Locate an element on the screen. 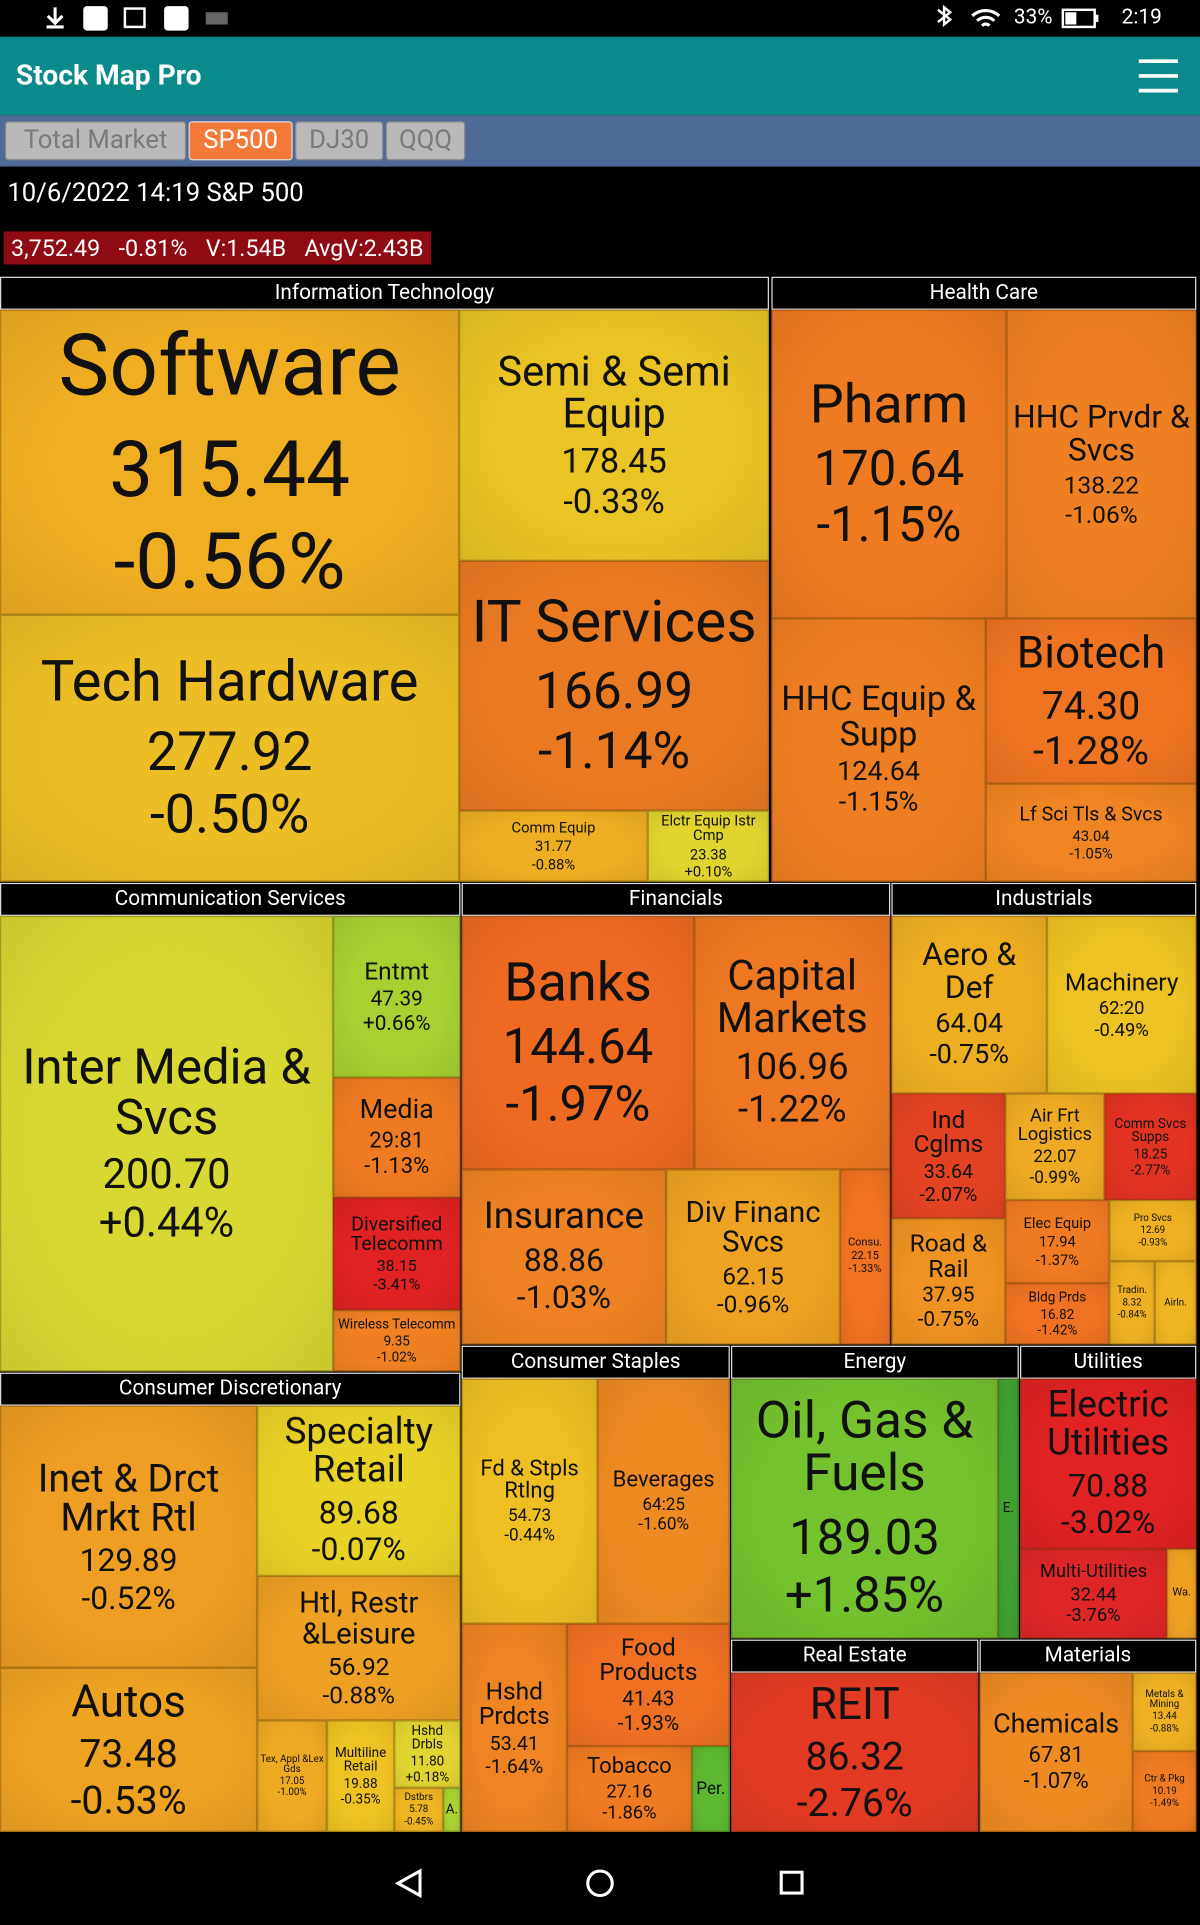  sector-tile: Comm Equip 31.77 -0.88% is located at coordinates (553, 846).